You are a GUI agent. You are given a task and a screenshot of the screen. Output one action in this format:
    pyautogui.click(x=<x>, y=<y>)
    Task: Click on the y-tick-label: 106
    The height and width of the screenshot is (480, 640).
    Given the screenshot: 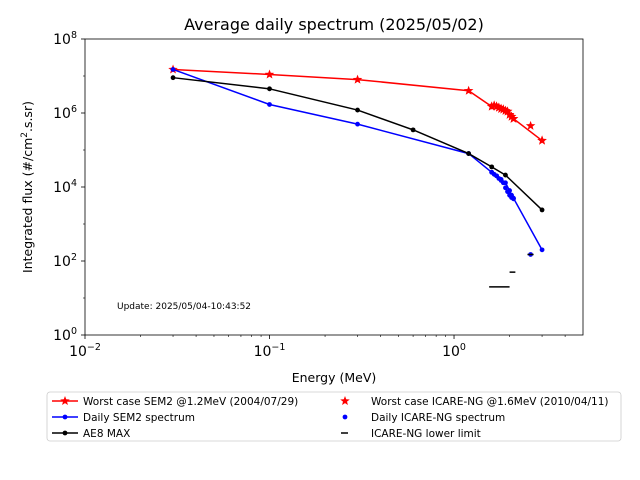 What is the action you would take?
    pyautogui.click(x=65, y=113)
    